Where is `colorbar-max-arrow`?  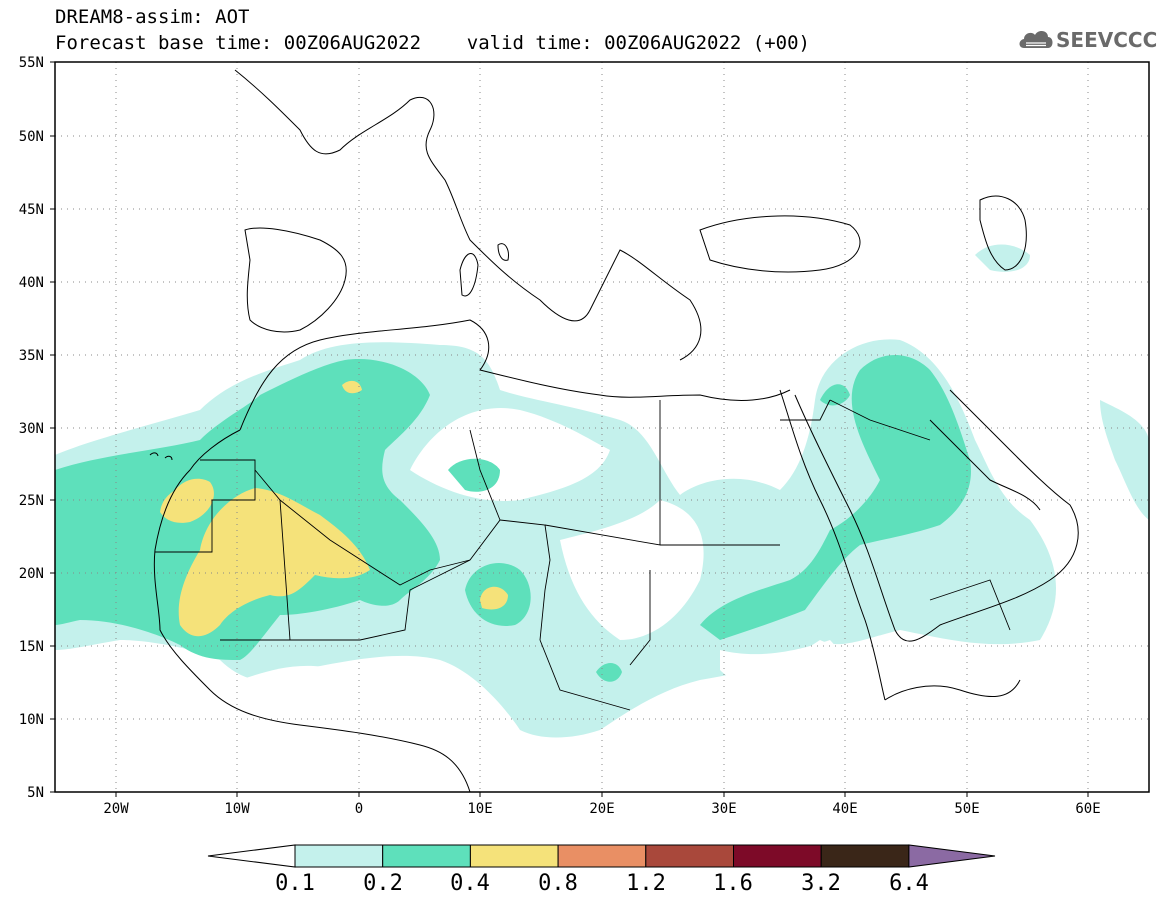 colorbar-max-arrow is located at coordinates (952, 856).